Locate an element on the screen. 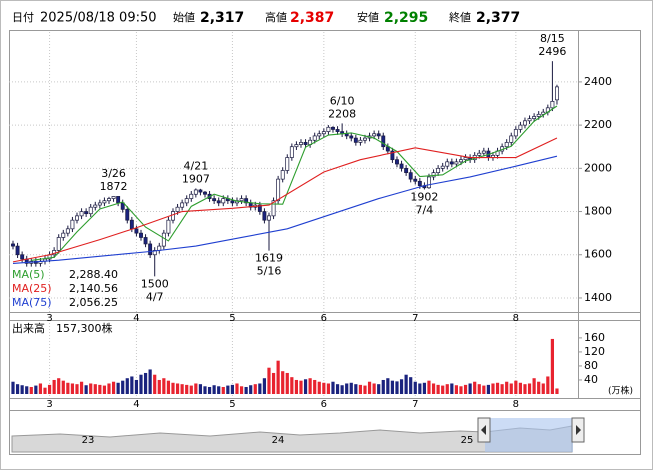 Image resolution: width=653 pixels, height=470 pixels. volume-tick-label: 80 is located at coordinates (591, 365).